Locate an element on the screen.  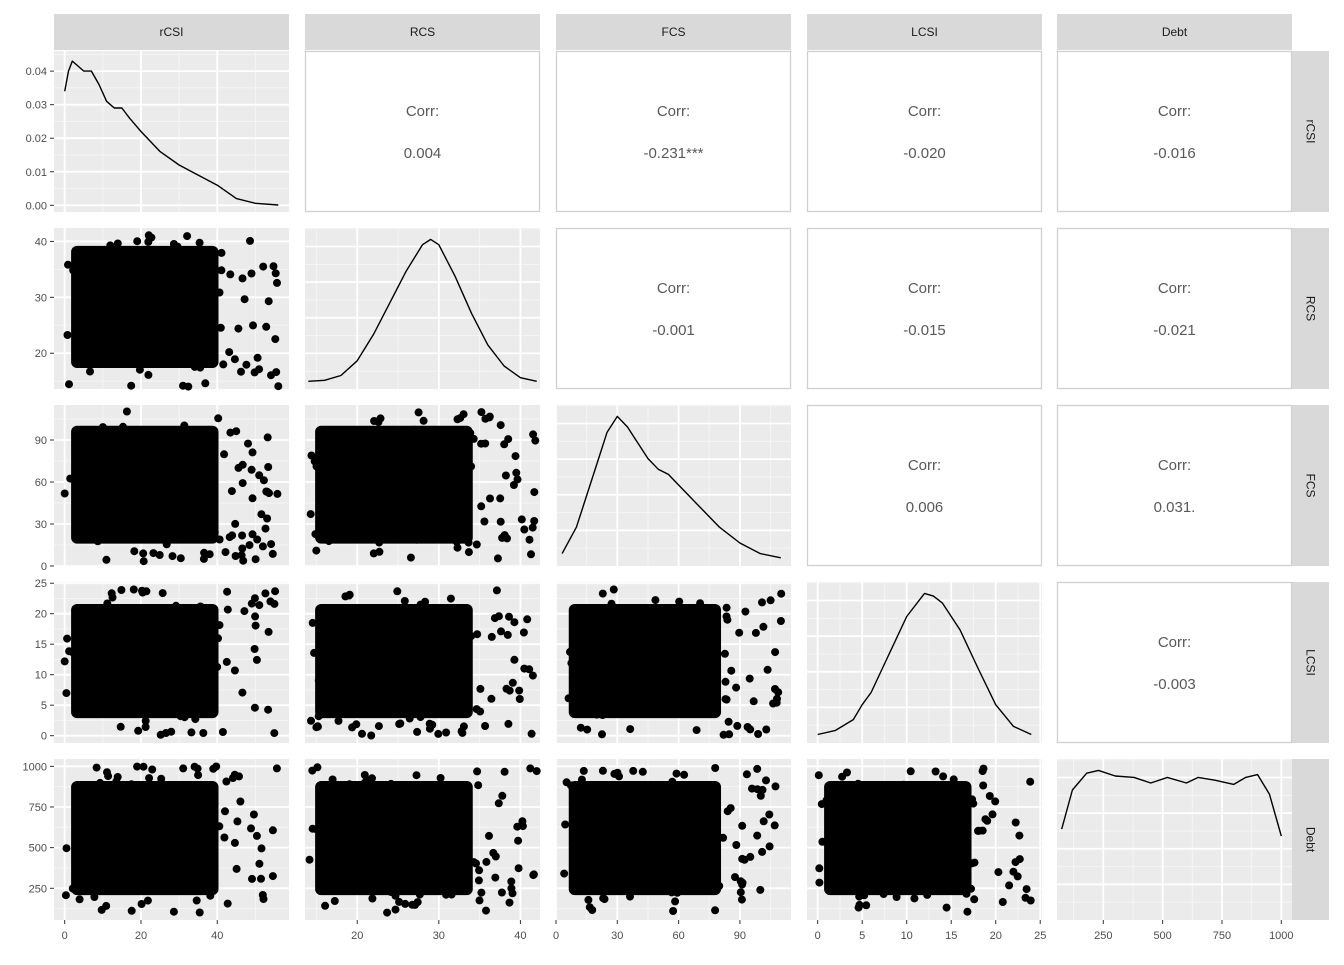
panel-lcsi-vs-rcs is located at coordinates (422, 662).